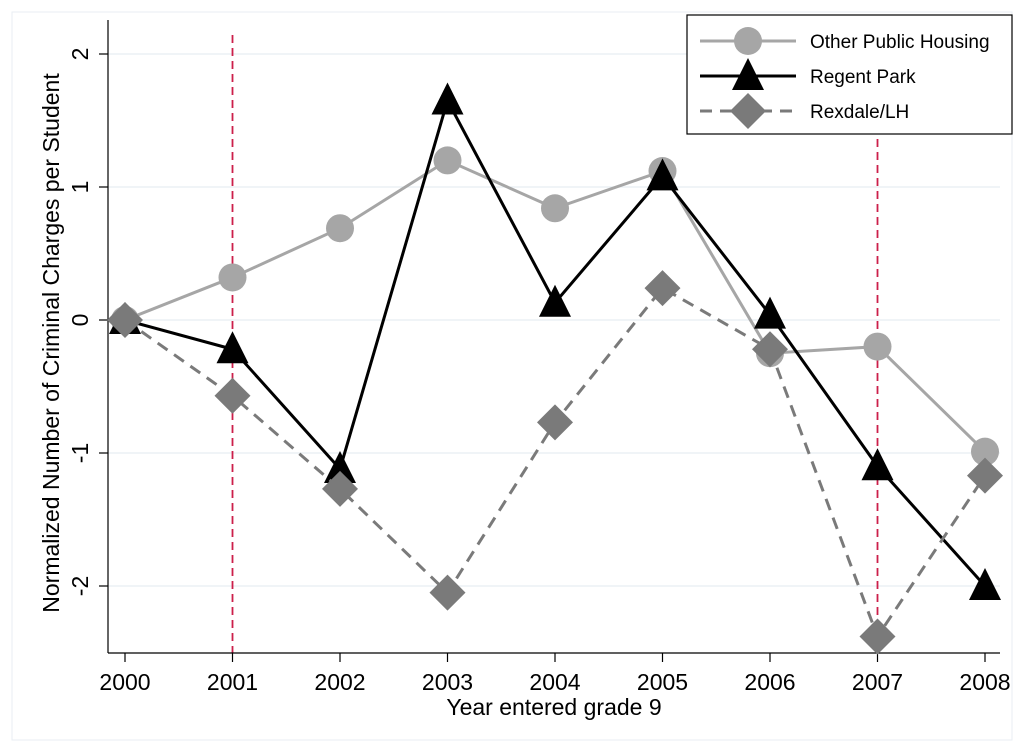 The image size is (1016, 745). What do you see at coordinates (863, 77) in the screenshot?
I see `legend-label-1: Regent Park` at bounding box center [863, 77].